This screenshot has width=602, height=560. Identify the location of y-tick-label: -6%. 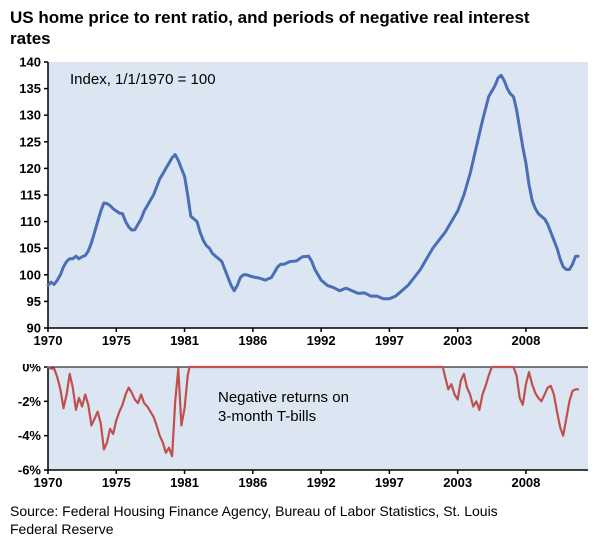
(30, 469).